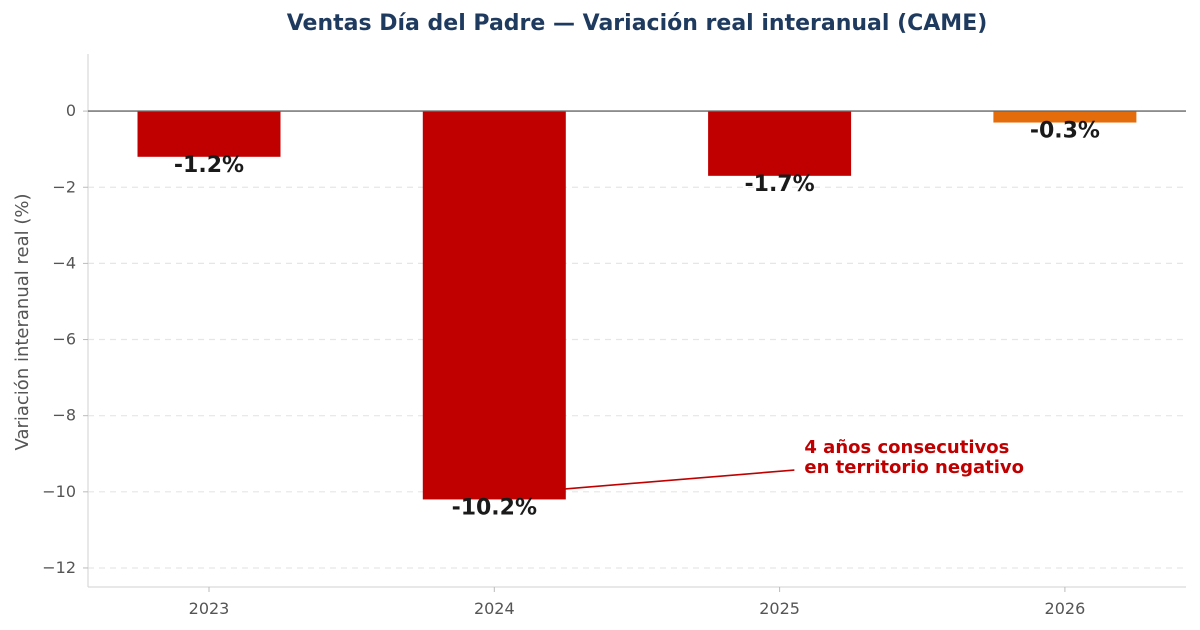 This screenshot has height=630, width=1200. What do you see at coordinates (64, 262) in the screenshot?
I see `y-tick-label: −4` at bounding box center [64, 262].